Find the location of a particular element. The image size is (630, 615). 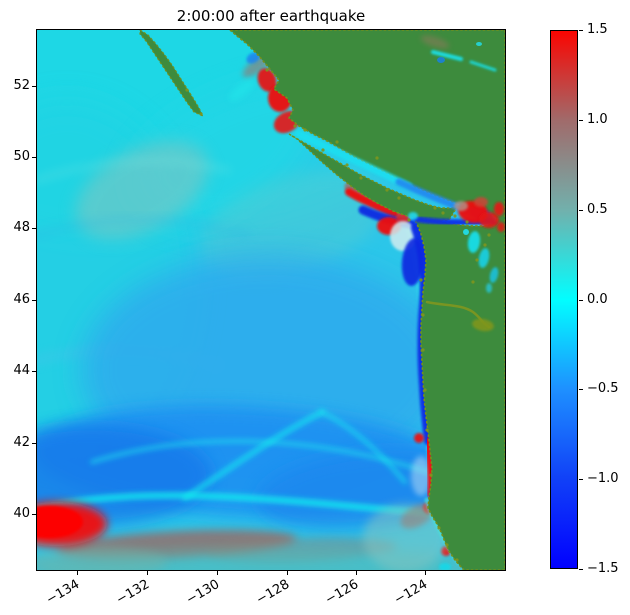

colorbar-tick-label: 0.5 is located at coordinates (597, 209).